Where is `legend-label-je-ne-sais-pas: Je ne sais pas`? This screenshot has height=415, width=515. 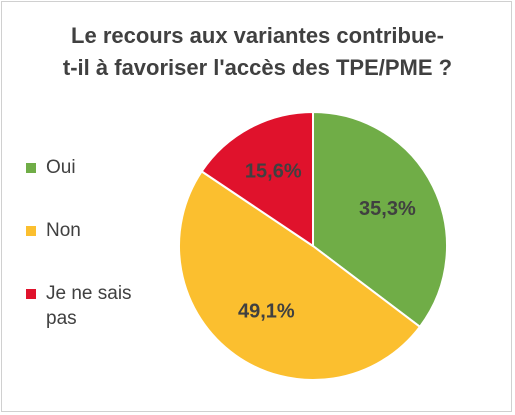
legend-label-je-ne-sais-pas: Je ne sais pas is located at coordinates (89, 306).